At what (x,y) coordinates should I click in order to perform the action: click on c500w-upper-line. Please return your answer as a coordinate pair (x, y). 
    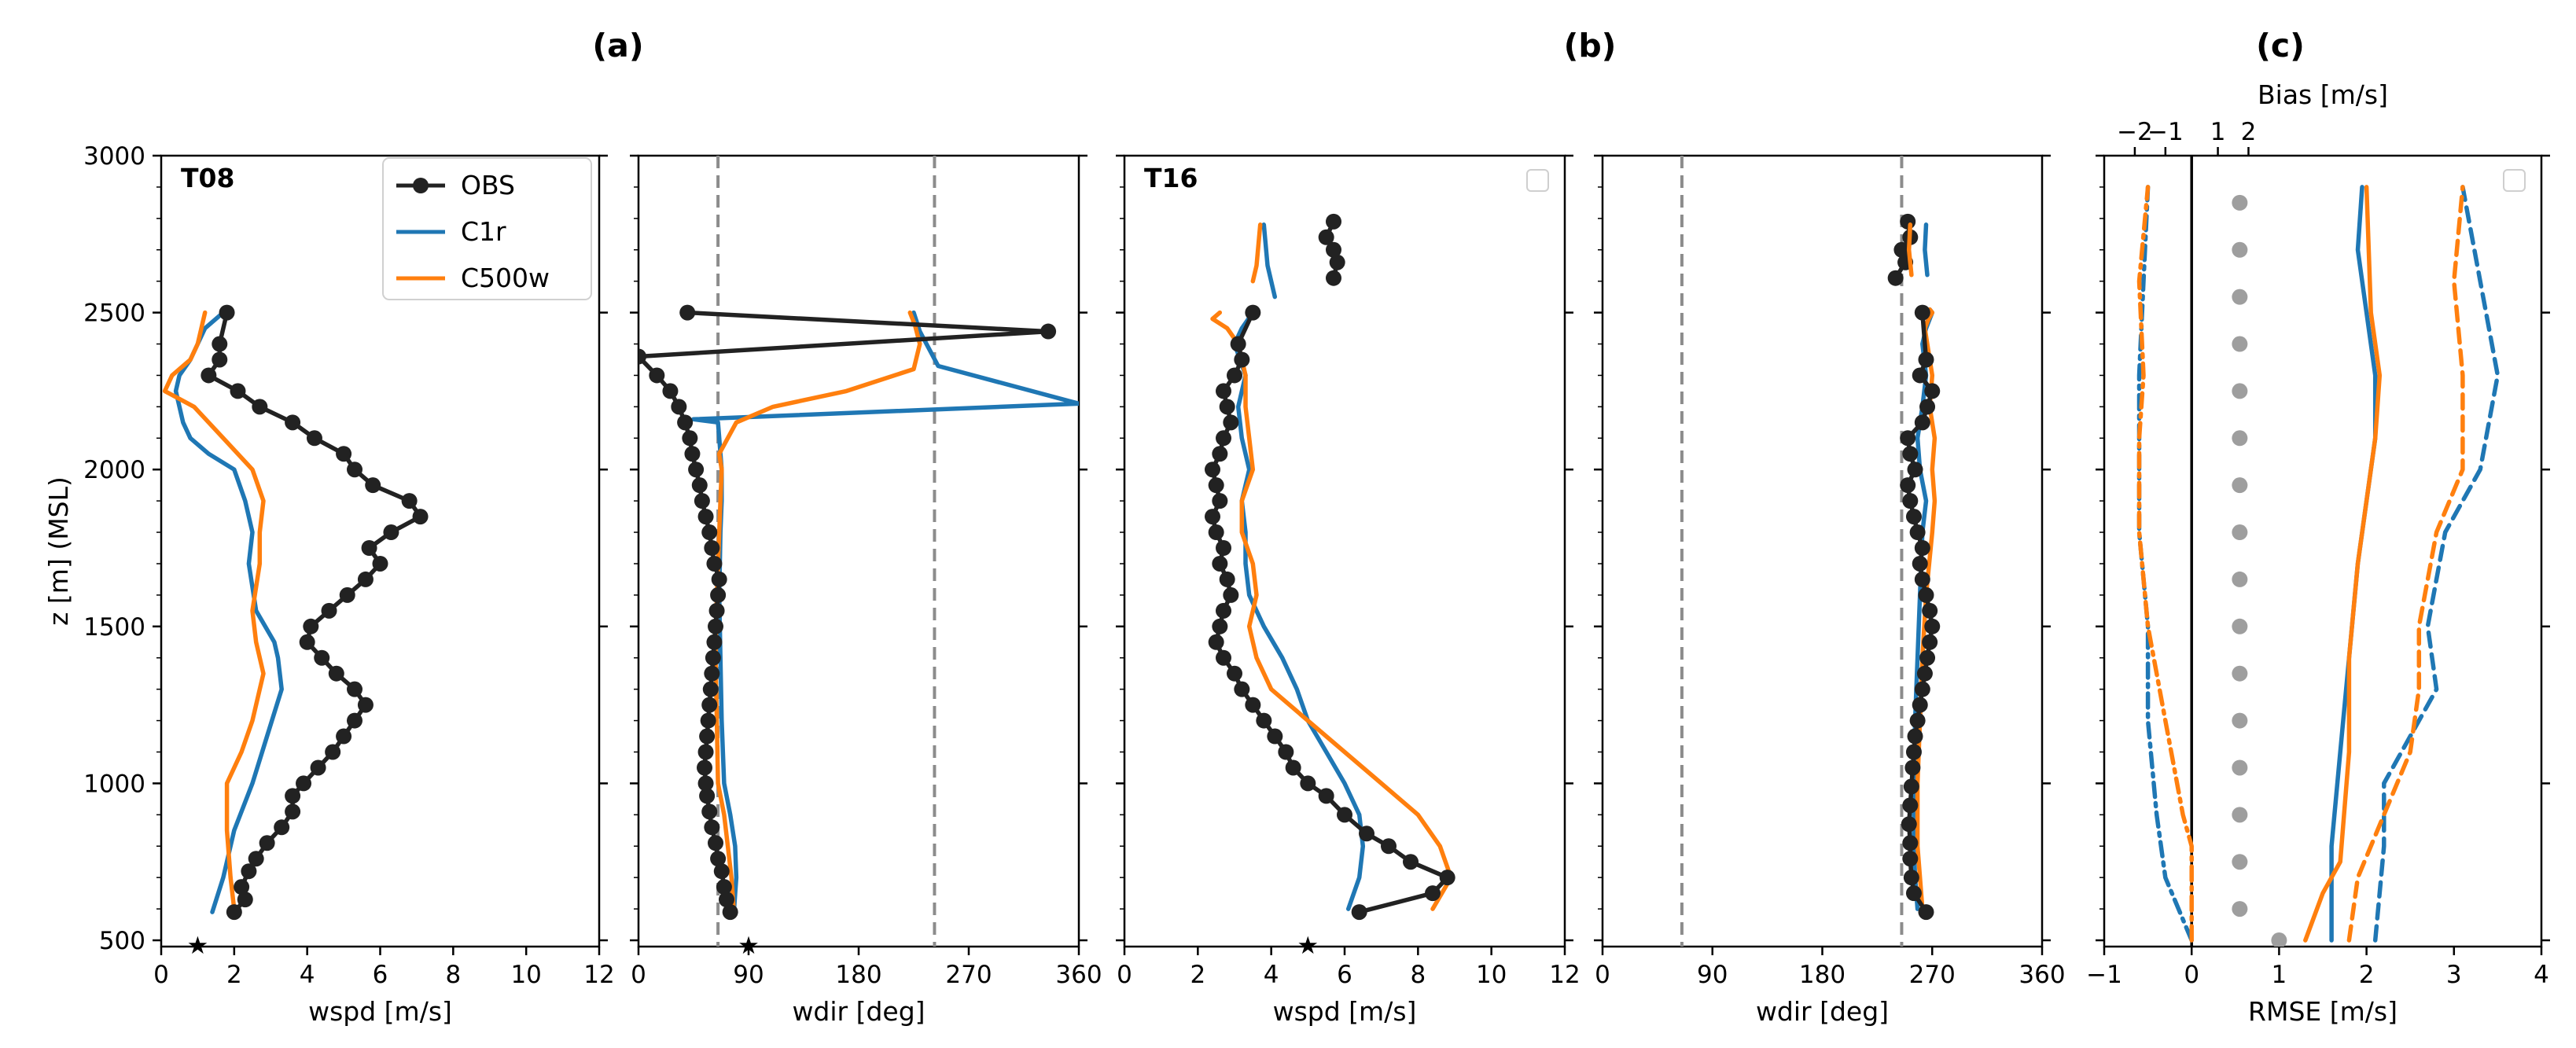
    Looking at the image, I should click on (1256, 253).